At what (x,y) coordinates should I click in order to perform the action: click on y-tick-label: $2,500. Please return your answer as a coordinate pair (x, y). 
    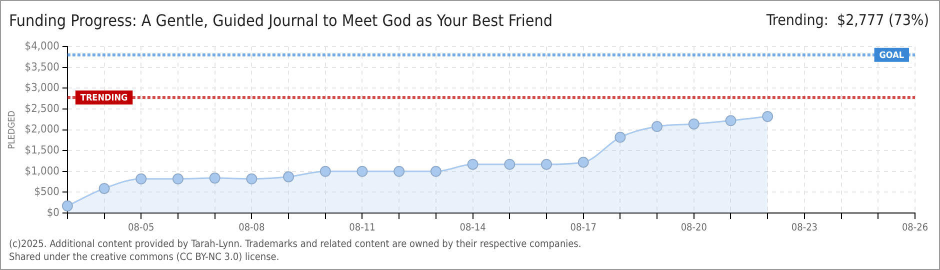
    Looking at the image, I should click on (42, 108).